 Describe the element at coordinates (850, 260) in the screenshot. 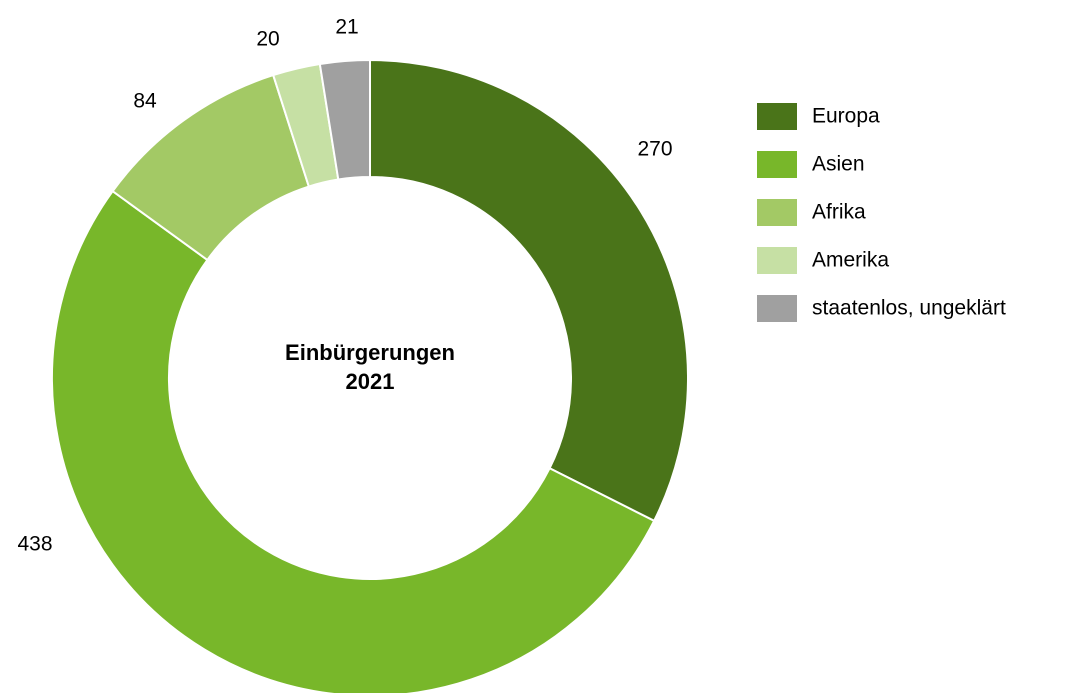

I see `legend-label: Amerika` at that location.